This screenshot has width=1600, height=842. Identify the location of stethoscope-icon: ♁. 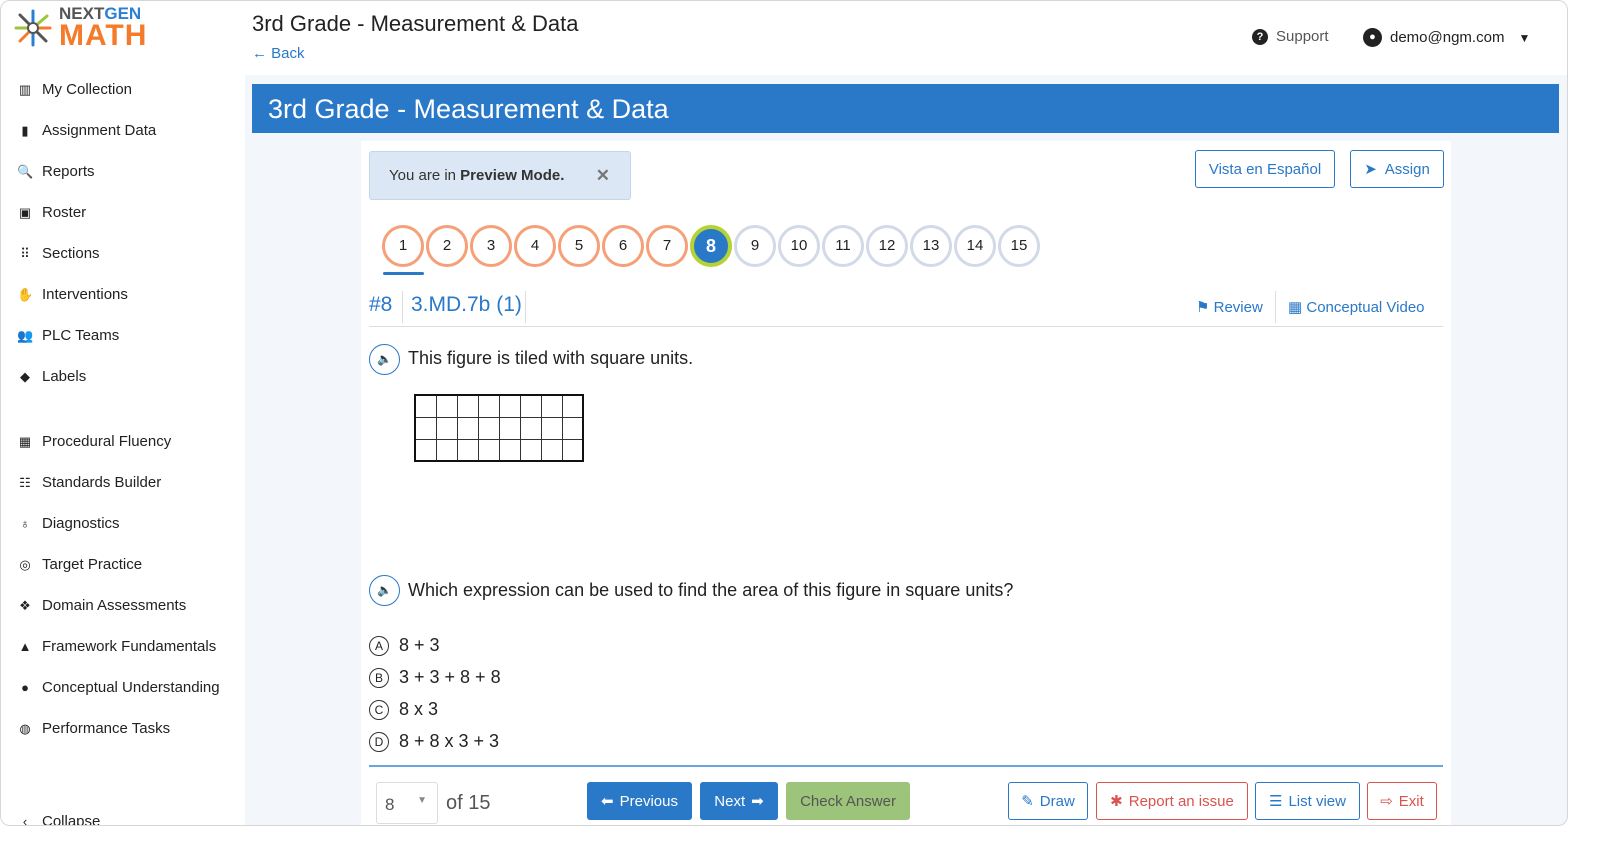
(25, 523).